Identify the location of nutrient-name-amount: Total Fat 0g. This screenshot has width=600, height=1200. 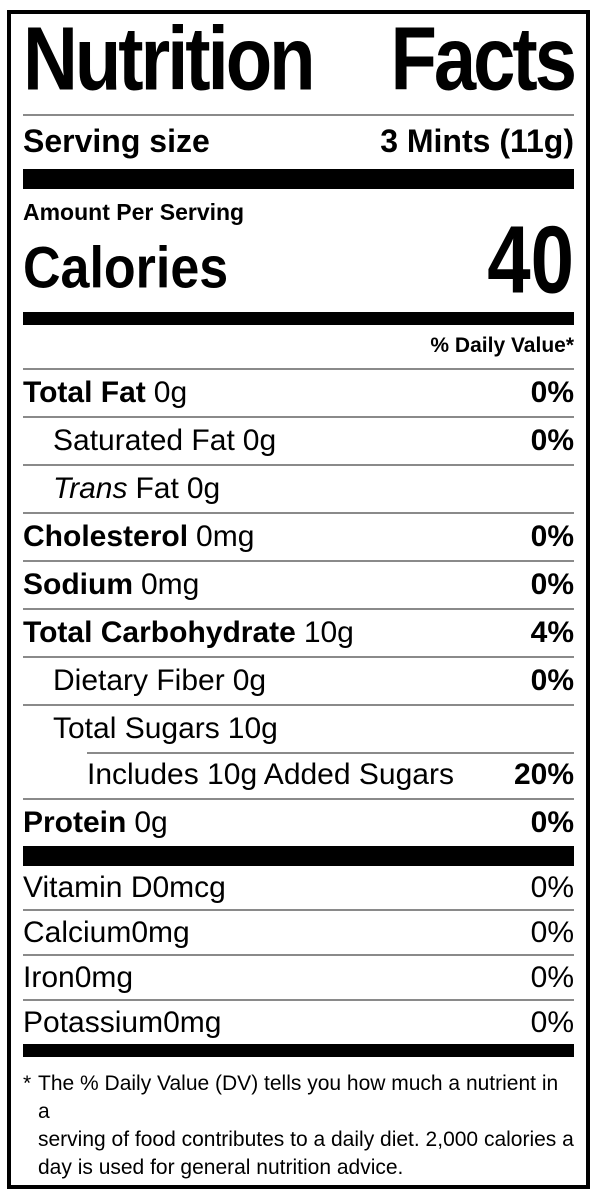
(105, 392).